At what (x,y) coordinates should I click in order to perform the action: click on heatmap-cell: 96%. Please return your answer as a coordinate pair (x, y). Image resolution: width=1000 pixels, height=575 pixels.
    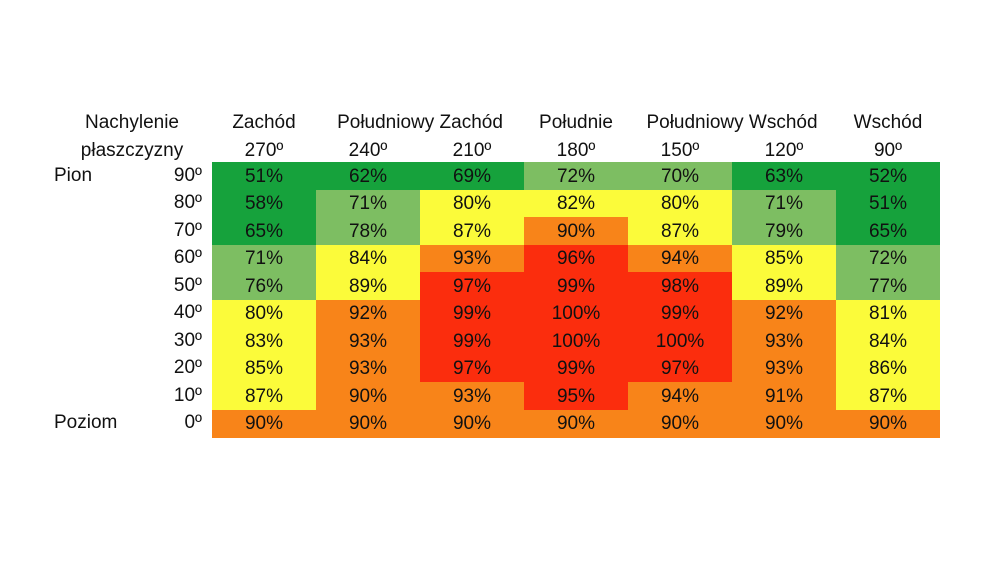
    Looking at the image, I should click on (576, 258).